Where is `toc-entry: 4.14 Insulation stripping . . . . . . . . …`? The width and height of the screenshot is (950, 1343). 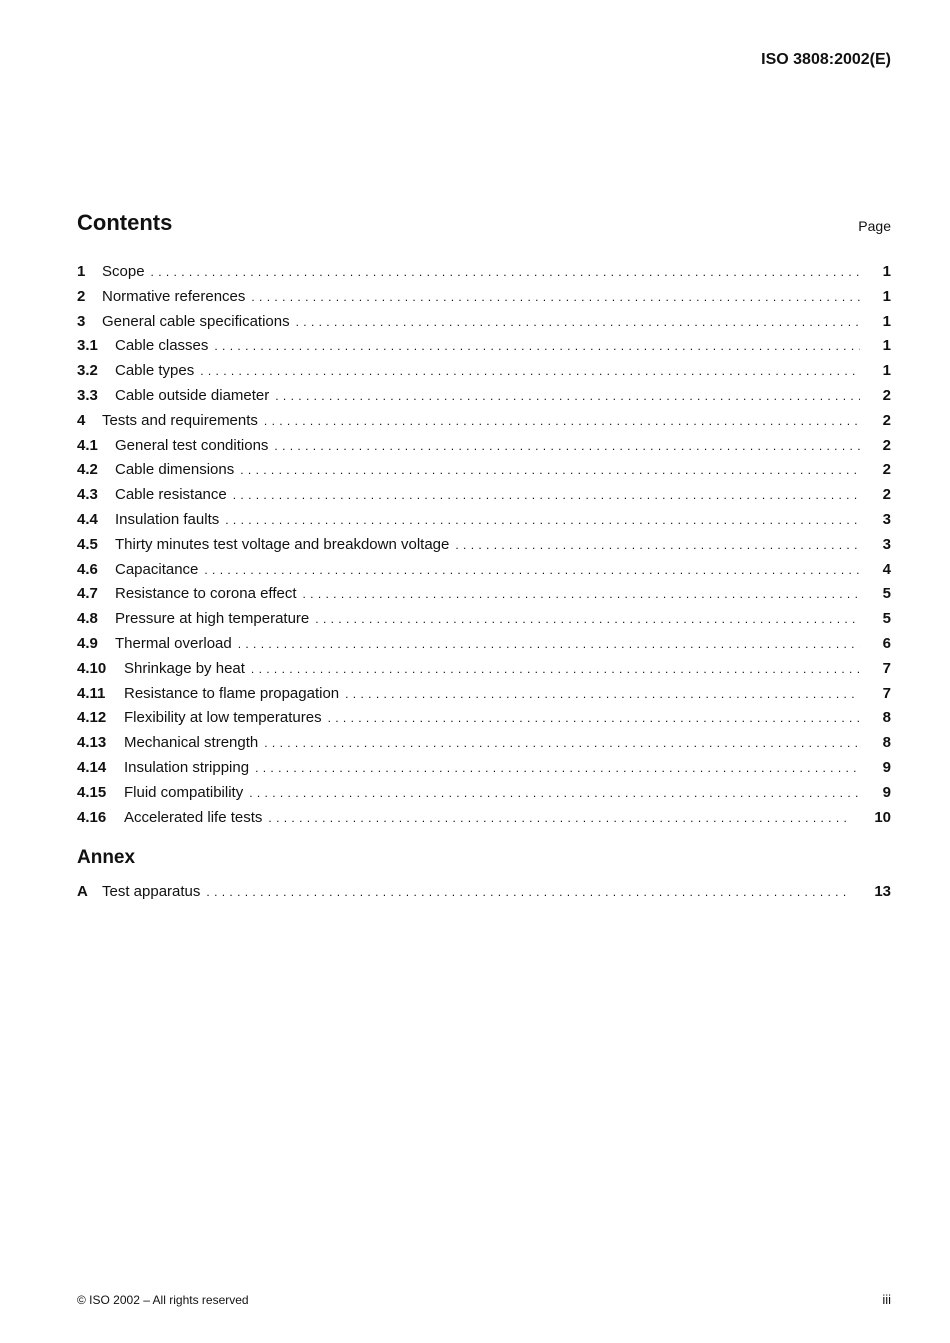 toc-entry: 4.14 Insulation stripping . . . . . . . . … is located at coordinates (484, 768).